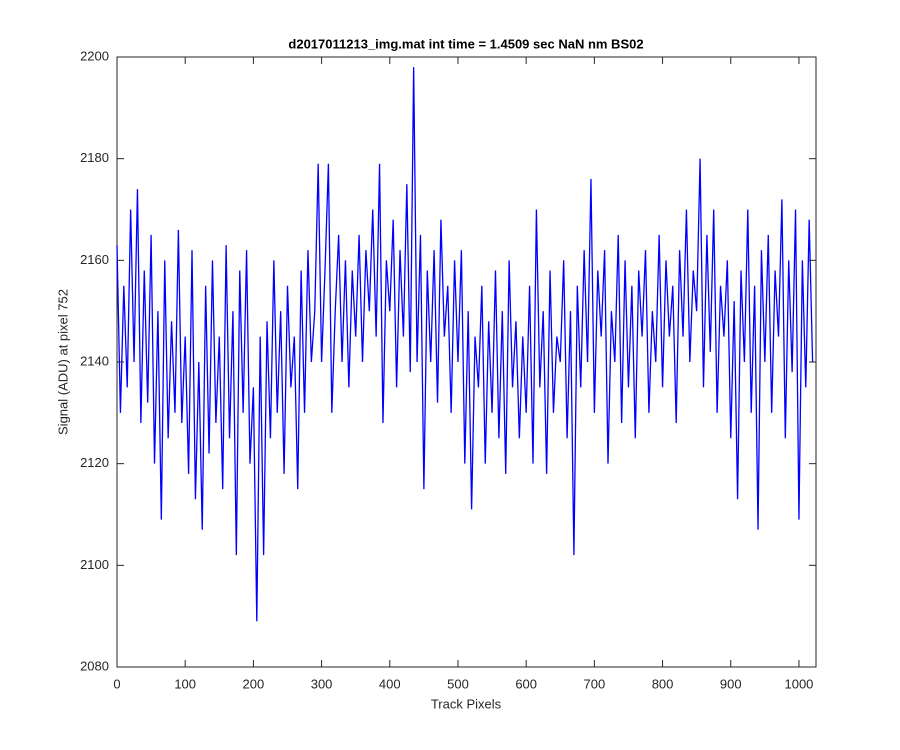  What do you see at coordinates (390, 683) in the screenshot?
I see `x-tick-label: 400` at bounding box center [390, 683].